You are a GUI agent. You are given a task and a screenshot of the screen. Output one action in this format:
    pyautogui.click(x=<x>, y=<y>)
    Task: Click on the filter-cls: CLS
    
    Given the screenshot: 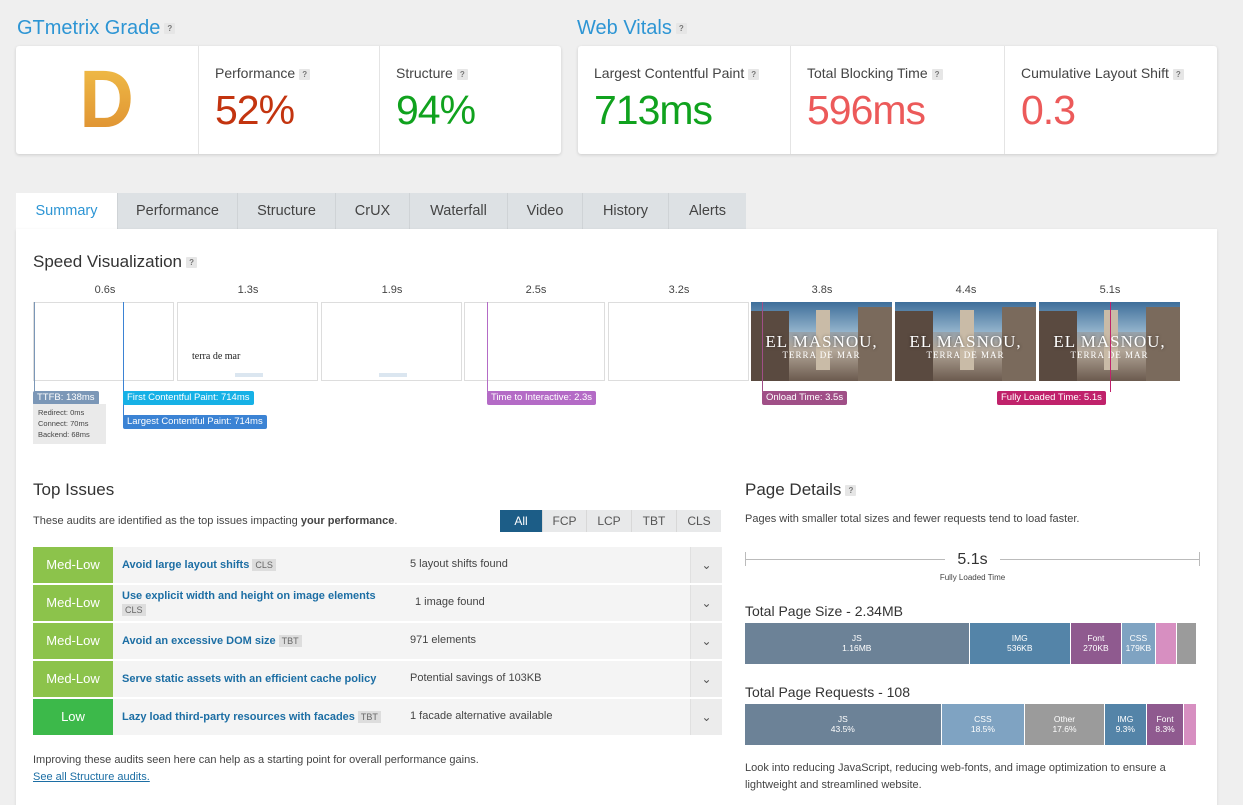 What is the action you would take?
    pyautogui.click(x=699, y=521)
    